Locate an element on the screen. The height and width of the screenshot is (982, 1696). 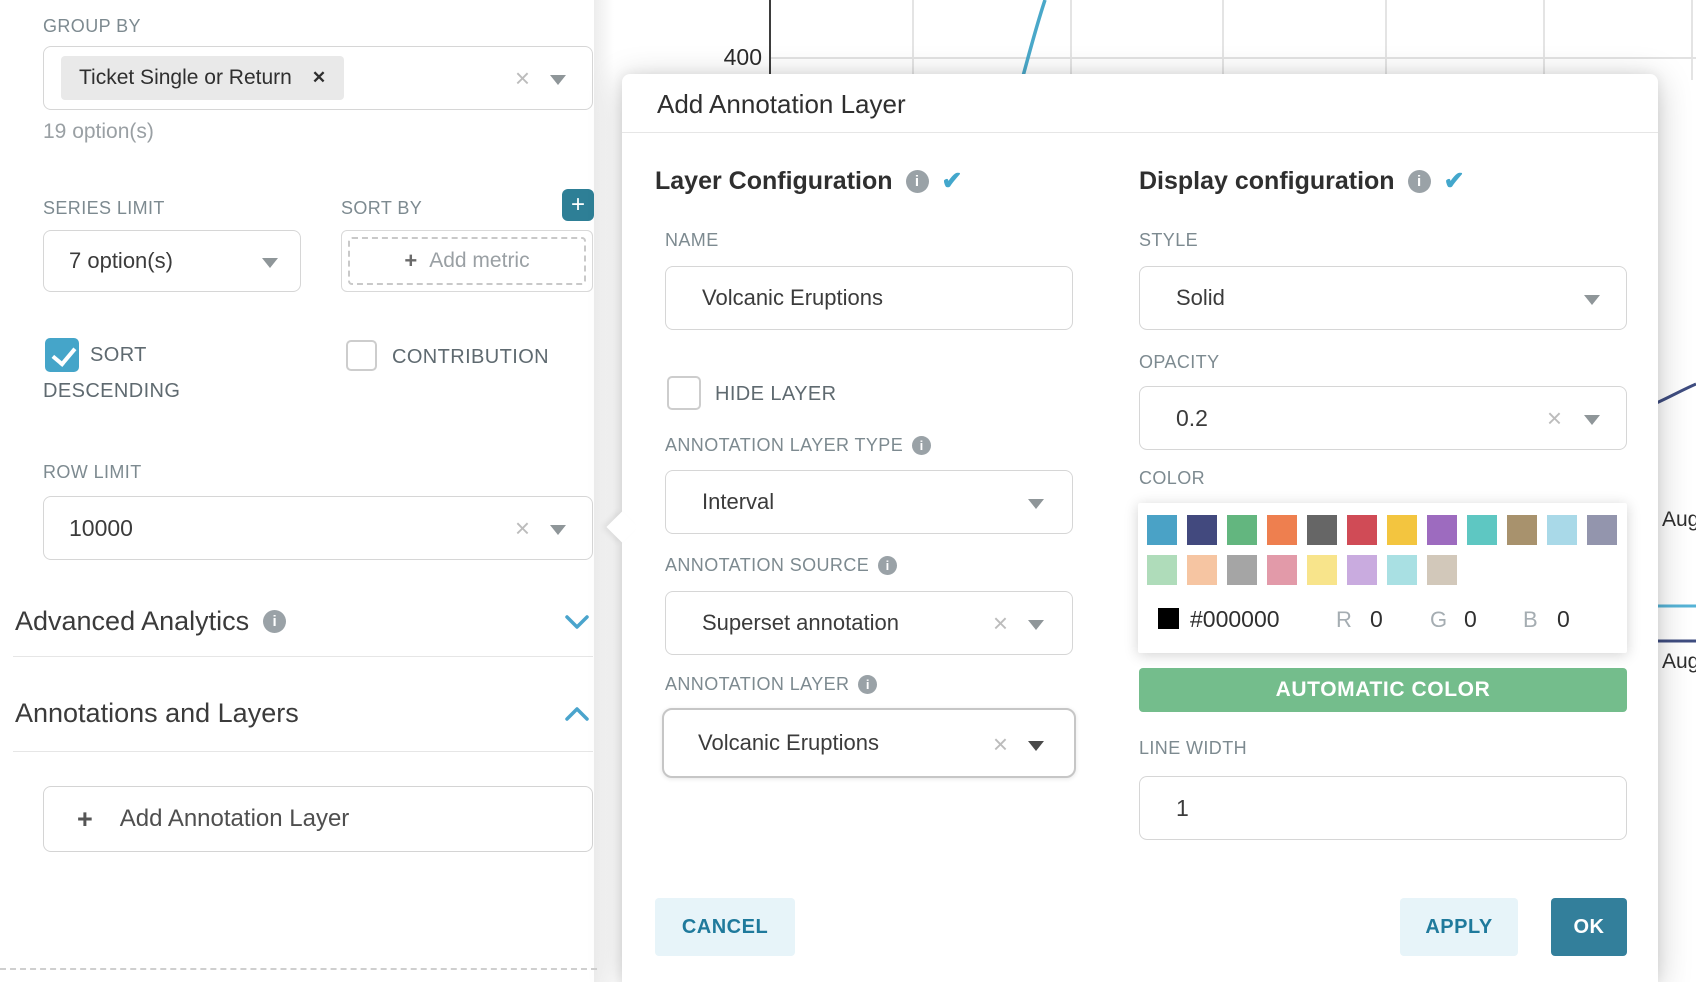
plus-icon: + is located at coordinates (411, 260).